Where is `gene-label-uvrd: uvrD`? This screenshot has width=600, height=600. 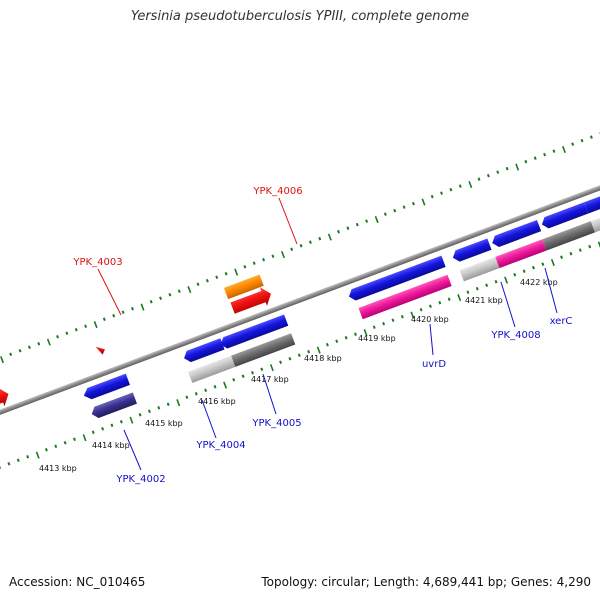
gene-label-uvrd: uvrD is located at coordinates (434, 364).